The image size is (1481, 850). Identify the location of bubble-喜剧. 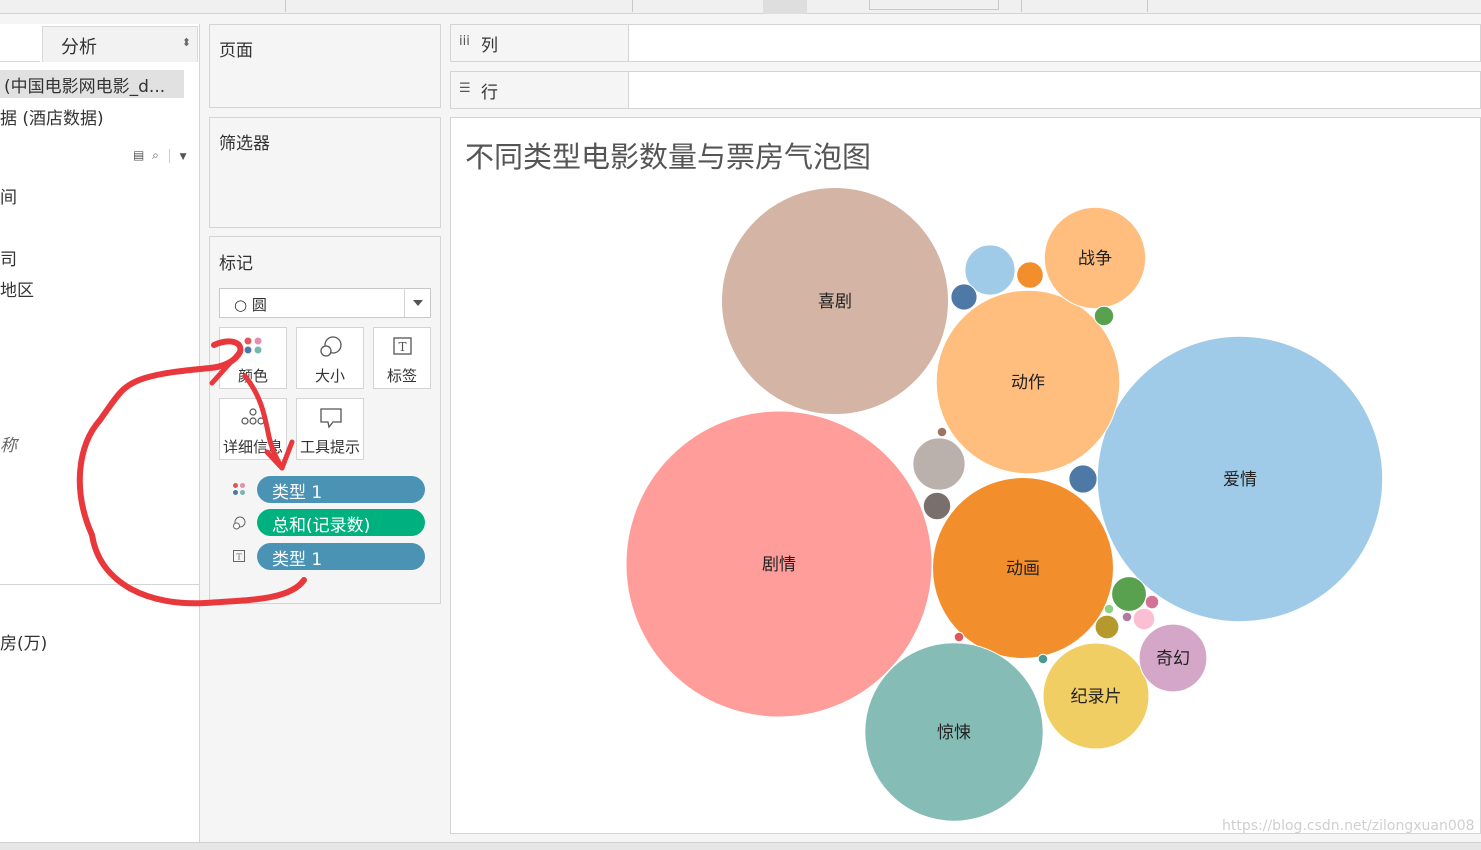
(835, 301).